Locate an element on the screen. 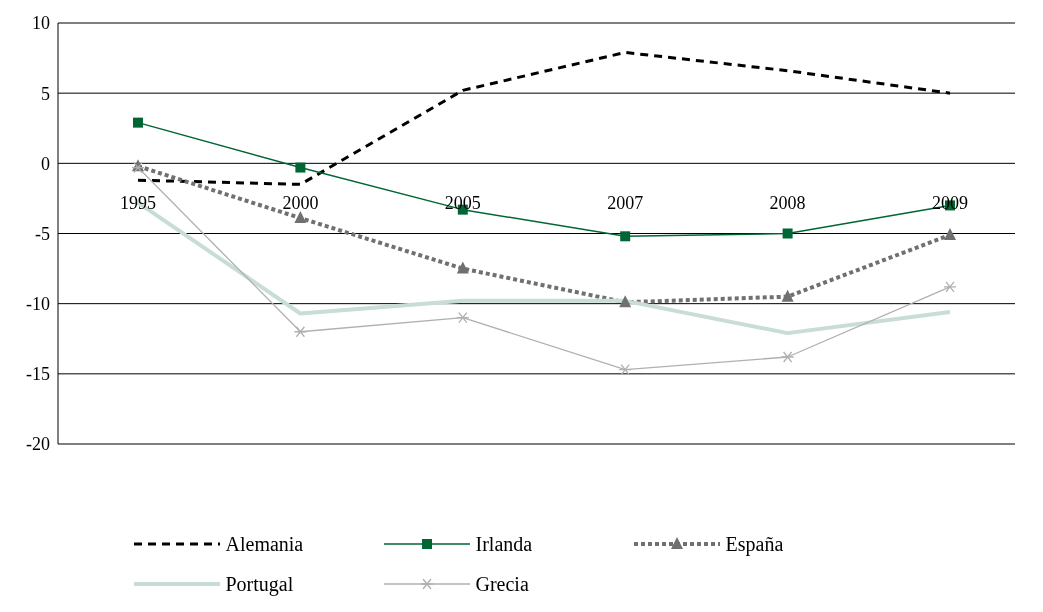  y-tick-label: -15 is located at coordinates (38, 374).